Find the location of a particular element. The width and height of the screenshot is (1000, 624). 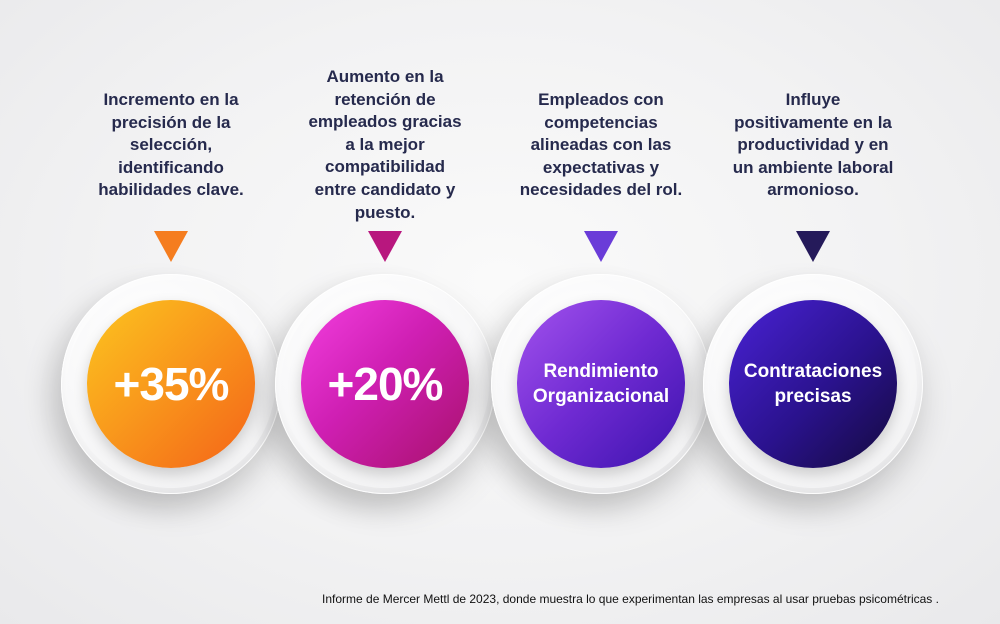

circle-disc-3: Rendimiento Organizacional is located at coordinates (601, 384).